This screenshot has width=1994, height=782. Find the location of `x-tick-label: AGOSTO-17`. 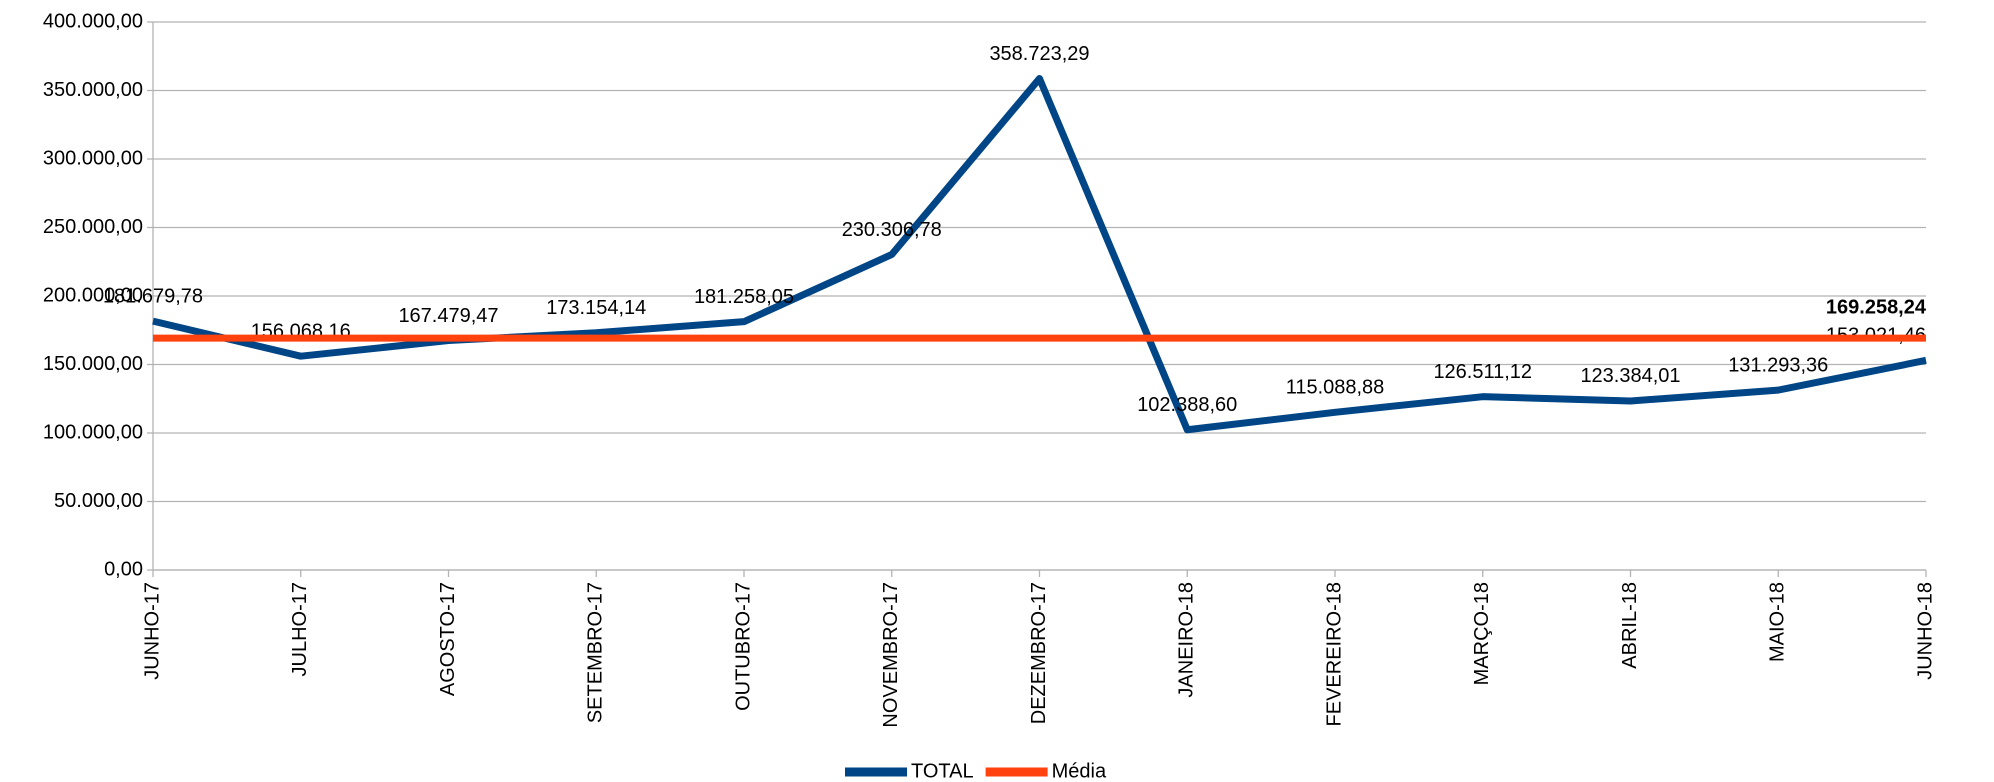

x-tick-label: AGOSTO-17 is located at coordinates (448, 639).